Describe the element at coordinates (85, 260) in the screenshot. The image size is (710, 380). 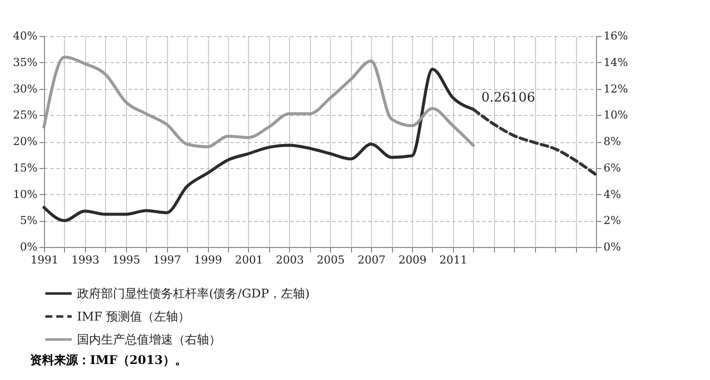
I see `x-tick-label: 1993` at that location.